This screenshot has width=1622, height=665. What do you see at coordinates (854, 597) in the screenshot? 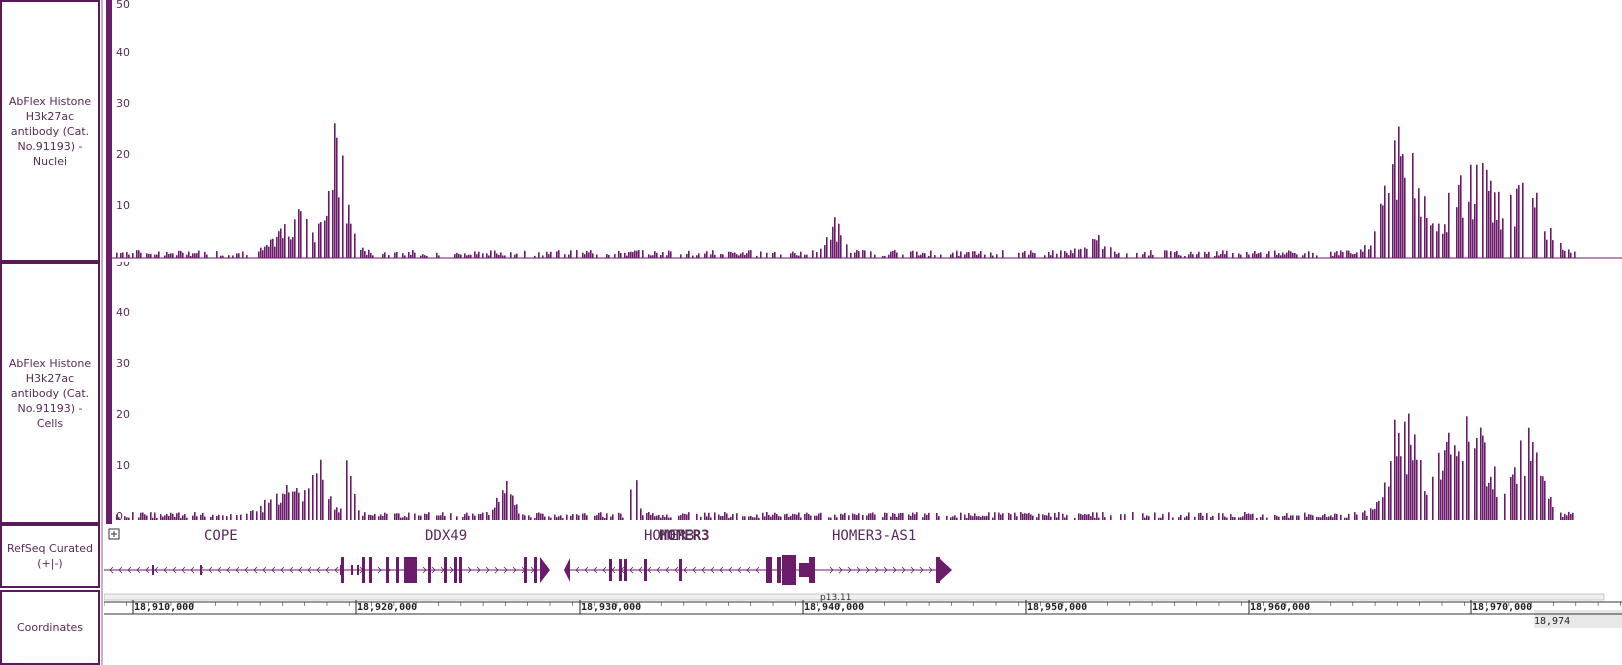
I see `chromosome-band` at bounding box center [854, 597].